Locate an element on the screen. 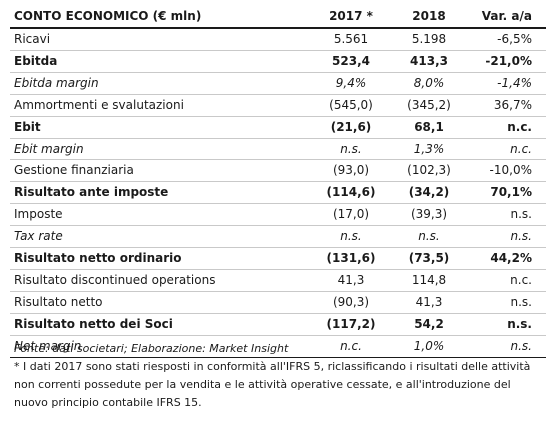 This screenshot has height=428, width=554. value-variation: -10,0% is located at coordinates (506, 171).